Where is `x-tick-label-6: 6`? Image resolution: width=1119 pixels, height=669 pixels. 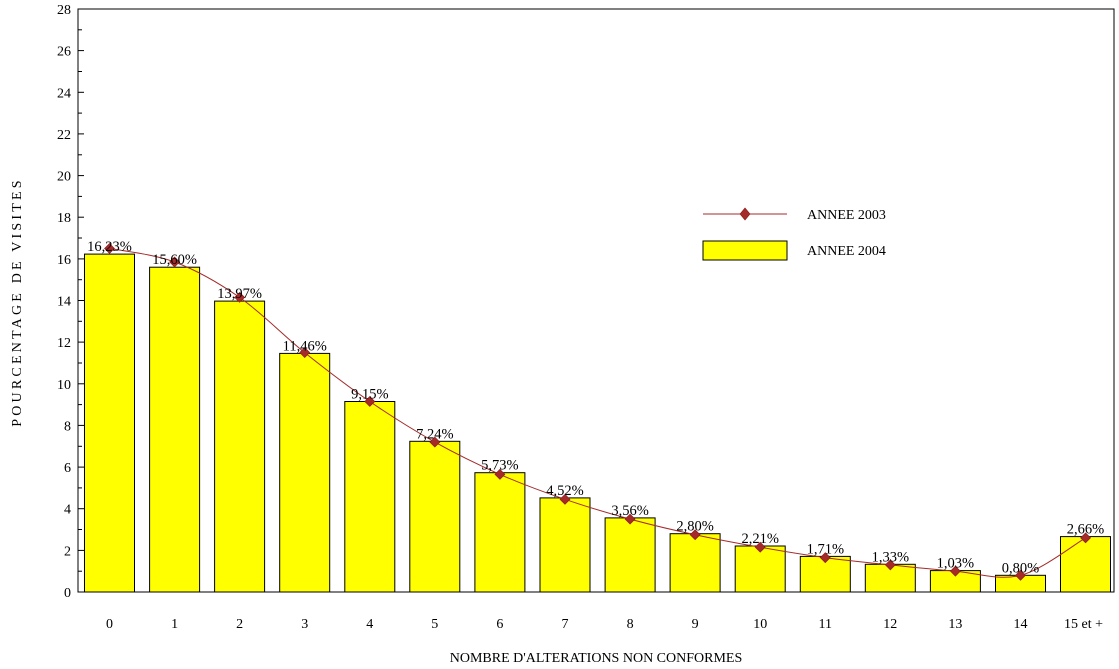
x-tick-label-6: 6 is located at coordinates (499, 624).